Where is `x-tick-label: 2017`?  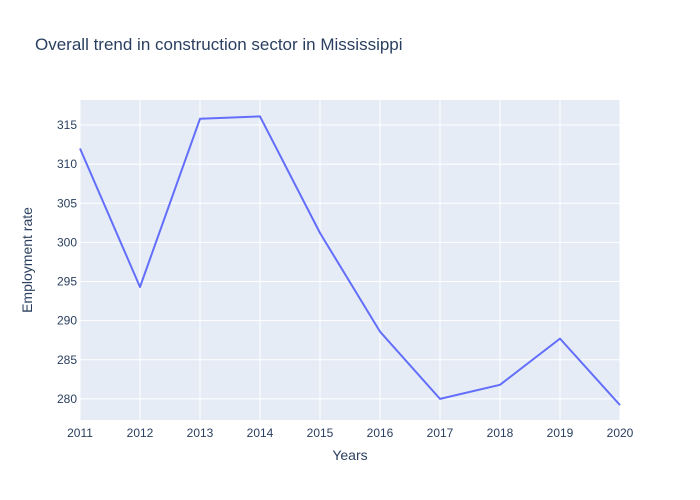 x-tick-label: 2017 is located at coordinates (440, 433).